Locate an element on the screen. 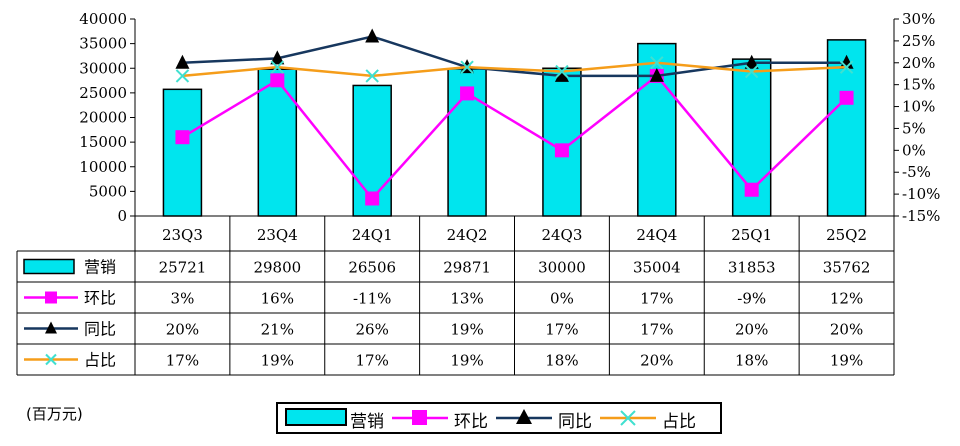  series-line-triangle is located at coordinates (514, 56).